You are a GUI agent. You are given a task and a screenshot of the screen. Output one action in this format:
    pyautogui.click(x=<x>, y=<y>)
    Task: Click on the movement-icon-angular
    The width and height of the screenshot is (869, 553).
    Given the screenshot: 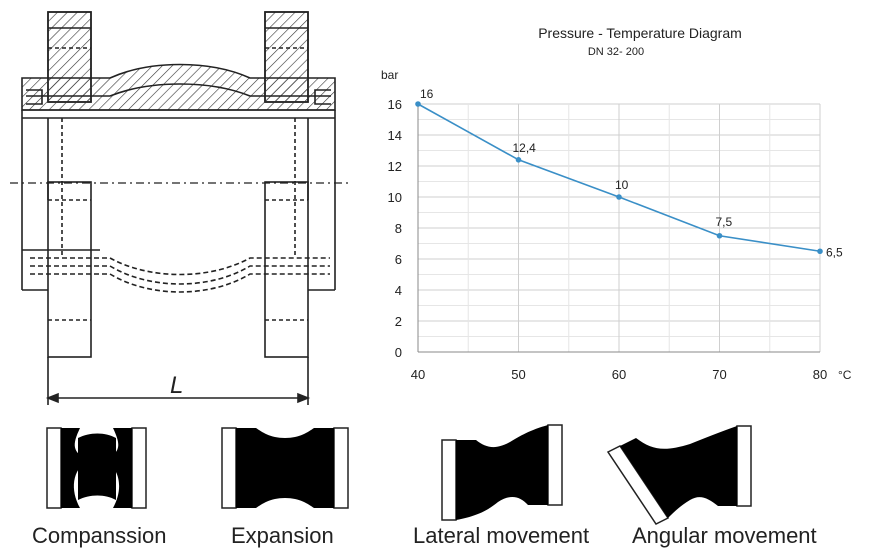 What is the action you would take?
    pyautogui.click(x=679, y=475)
    